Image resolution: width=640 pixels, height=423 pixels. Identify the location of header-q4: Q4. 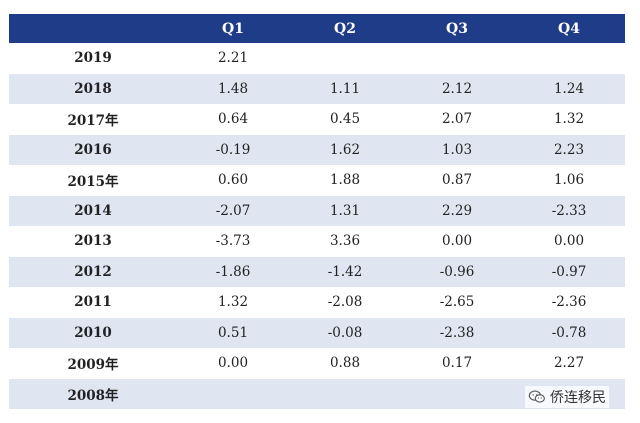
(569, 28).